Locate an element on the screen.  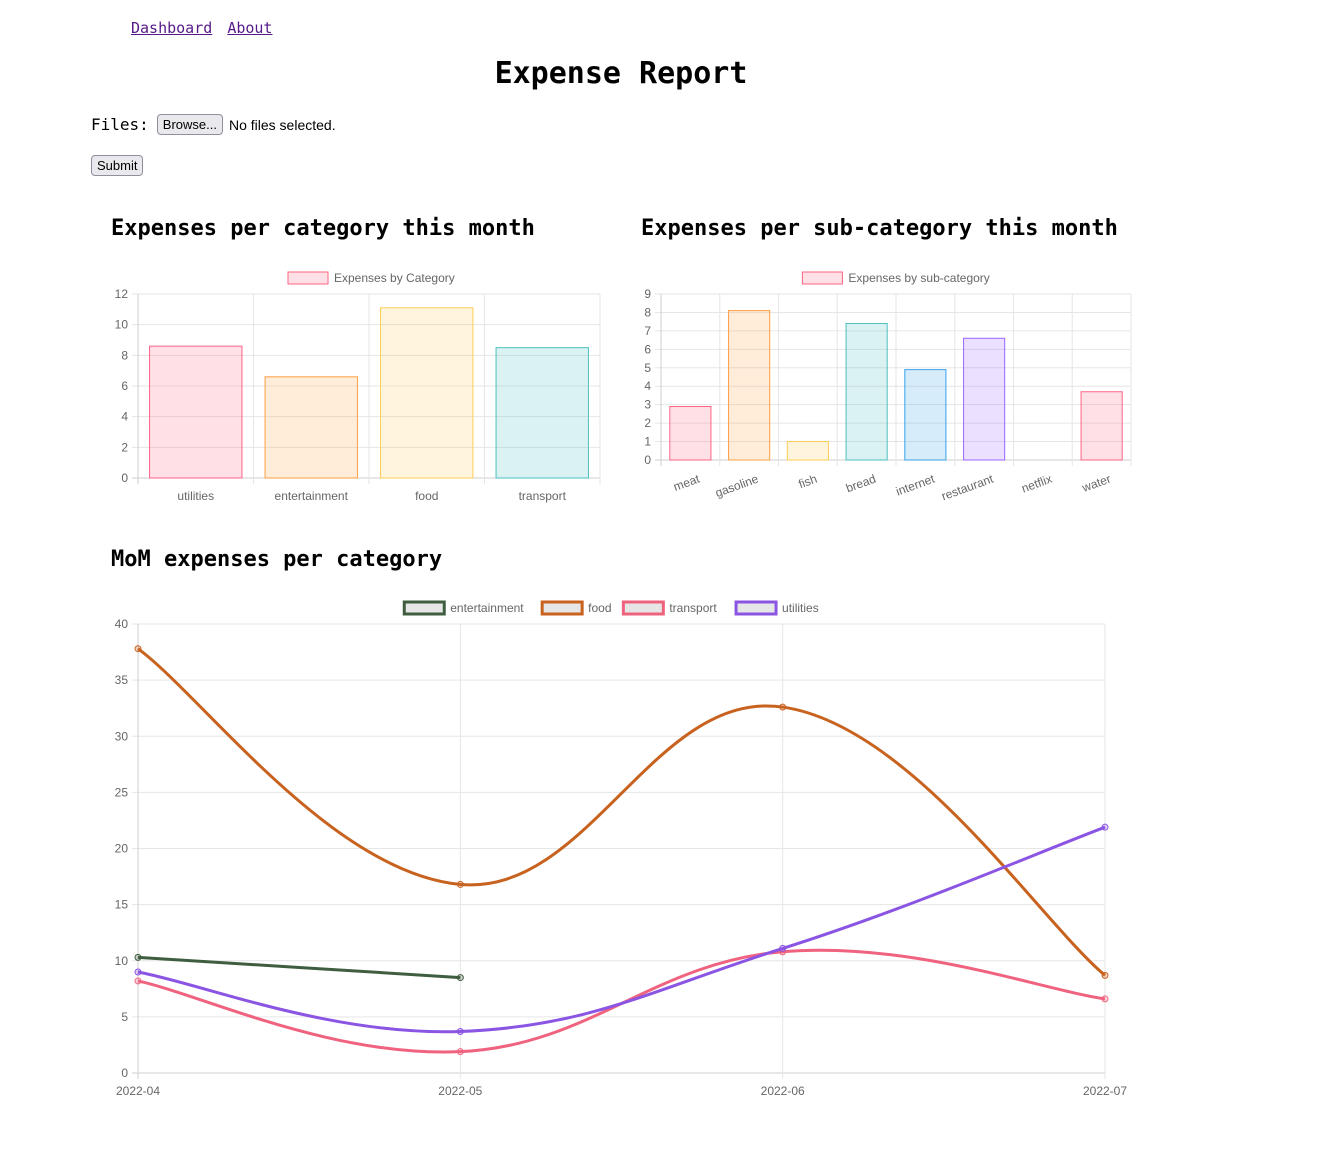
x-tick-label: meat is located at coordinates (687, 482).